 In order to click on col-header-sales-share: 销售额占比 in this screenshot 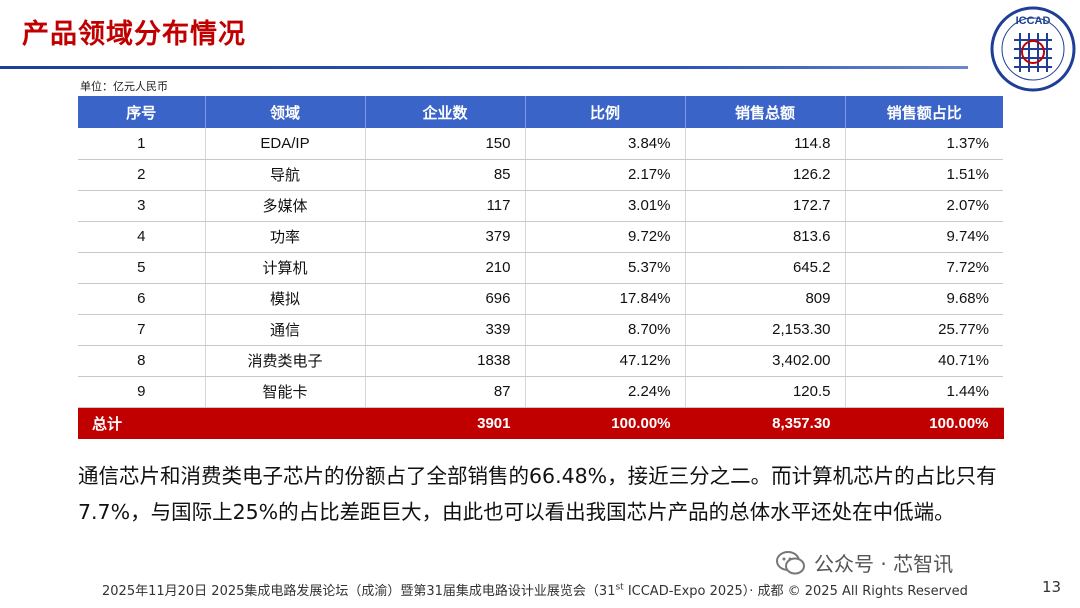, I will do `click(924, 112)`.